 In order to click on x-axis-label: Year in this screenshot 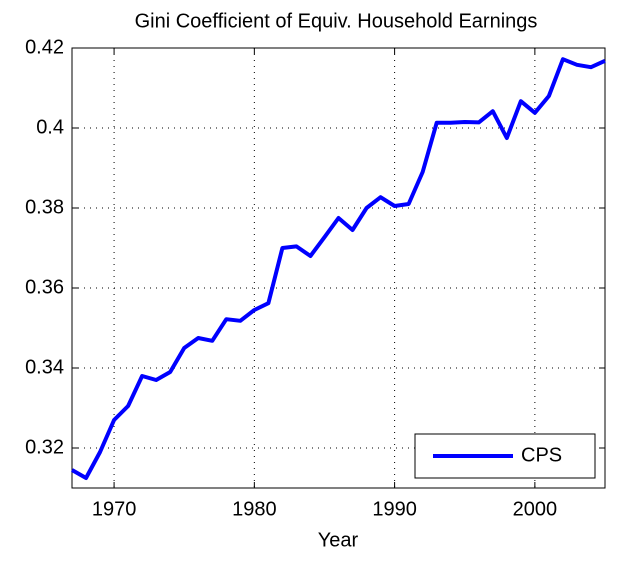, I will do `click(338, 540)`.